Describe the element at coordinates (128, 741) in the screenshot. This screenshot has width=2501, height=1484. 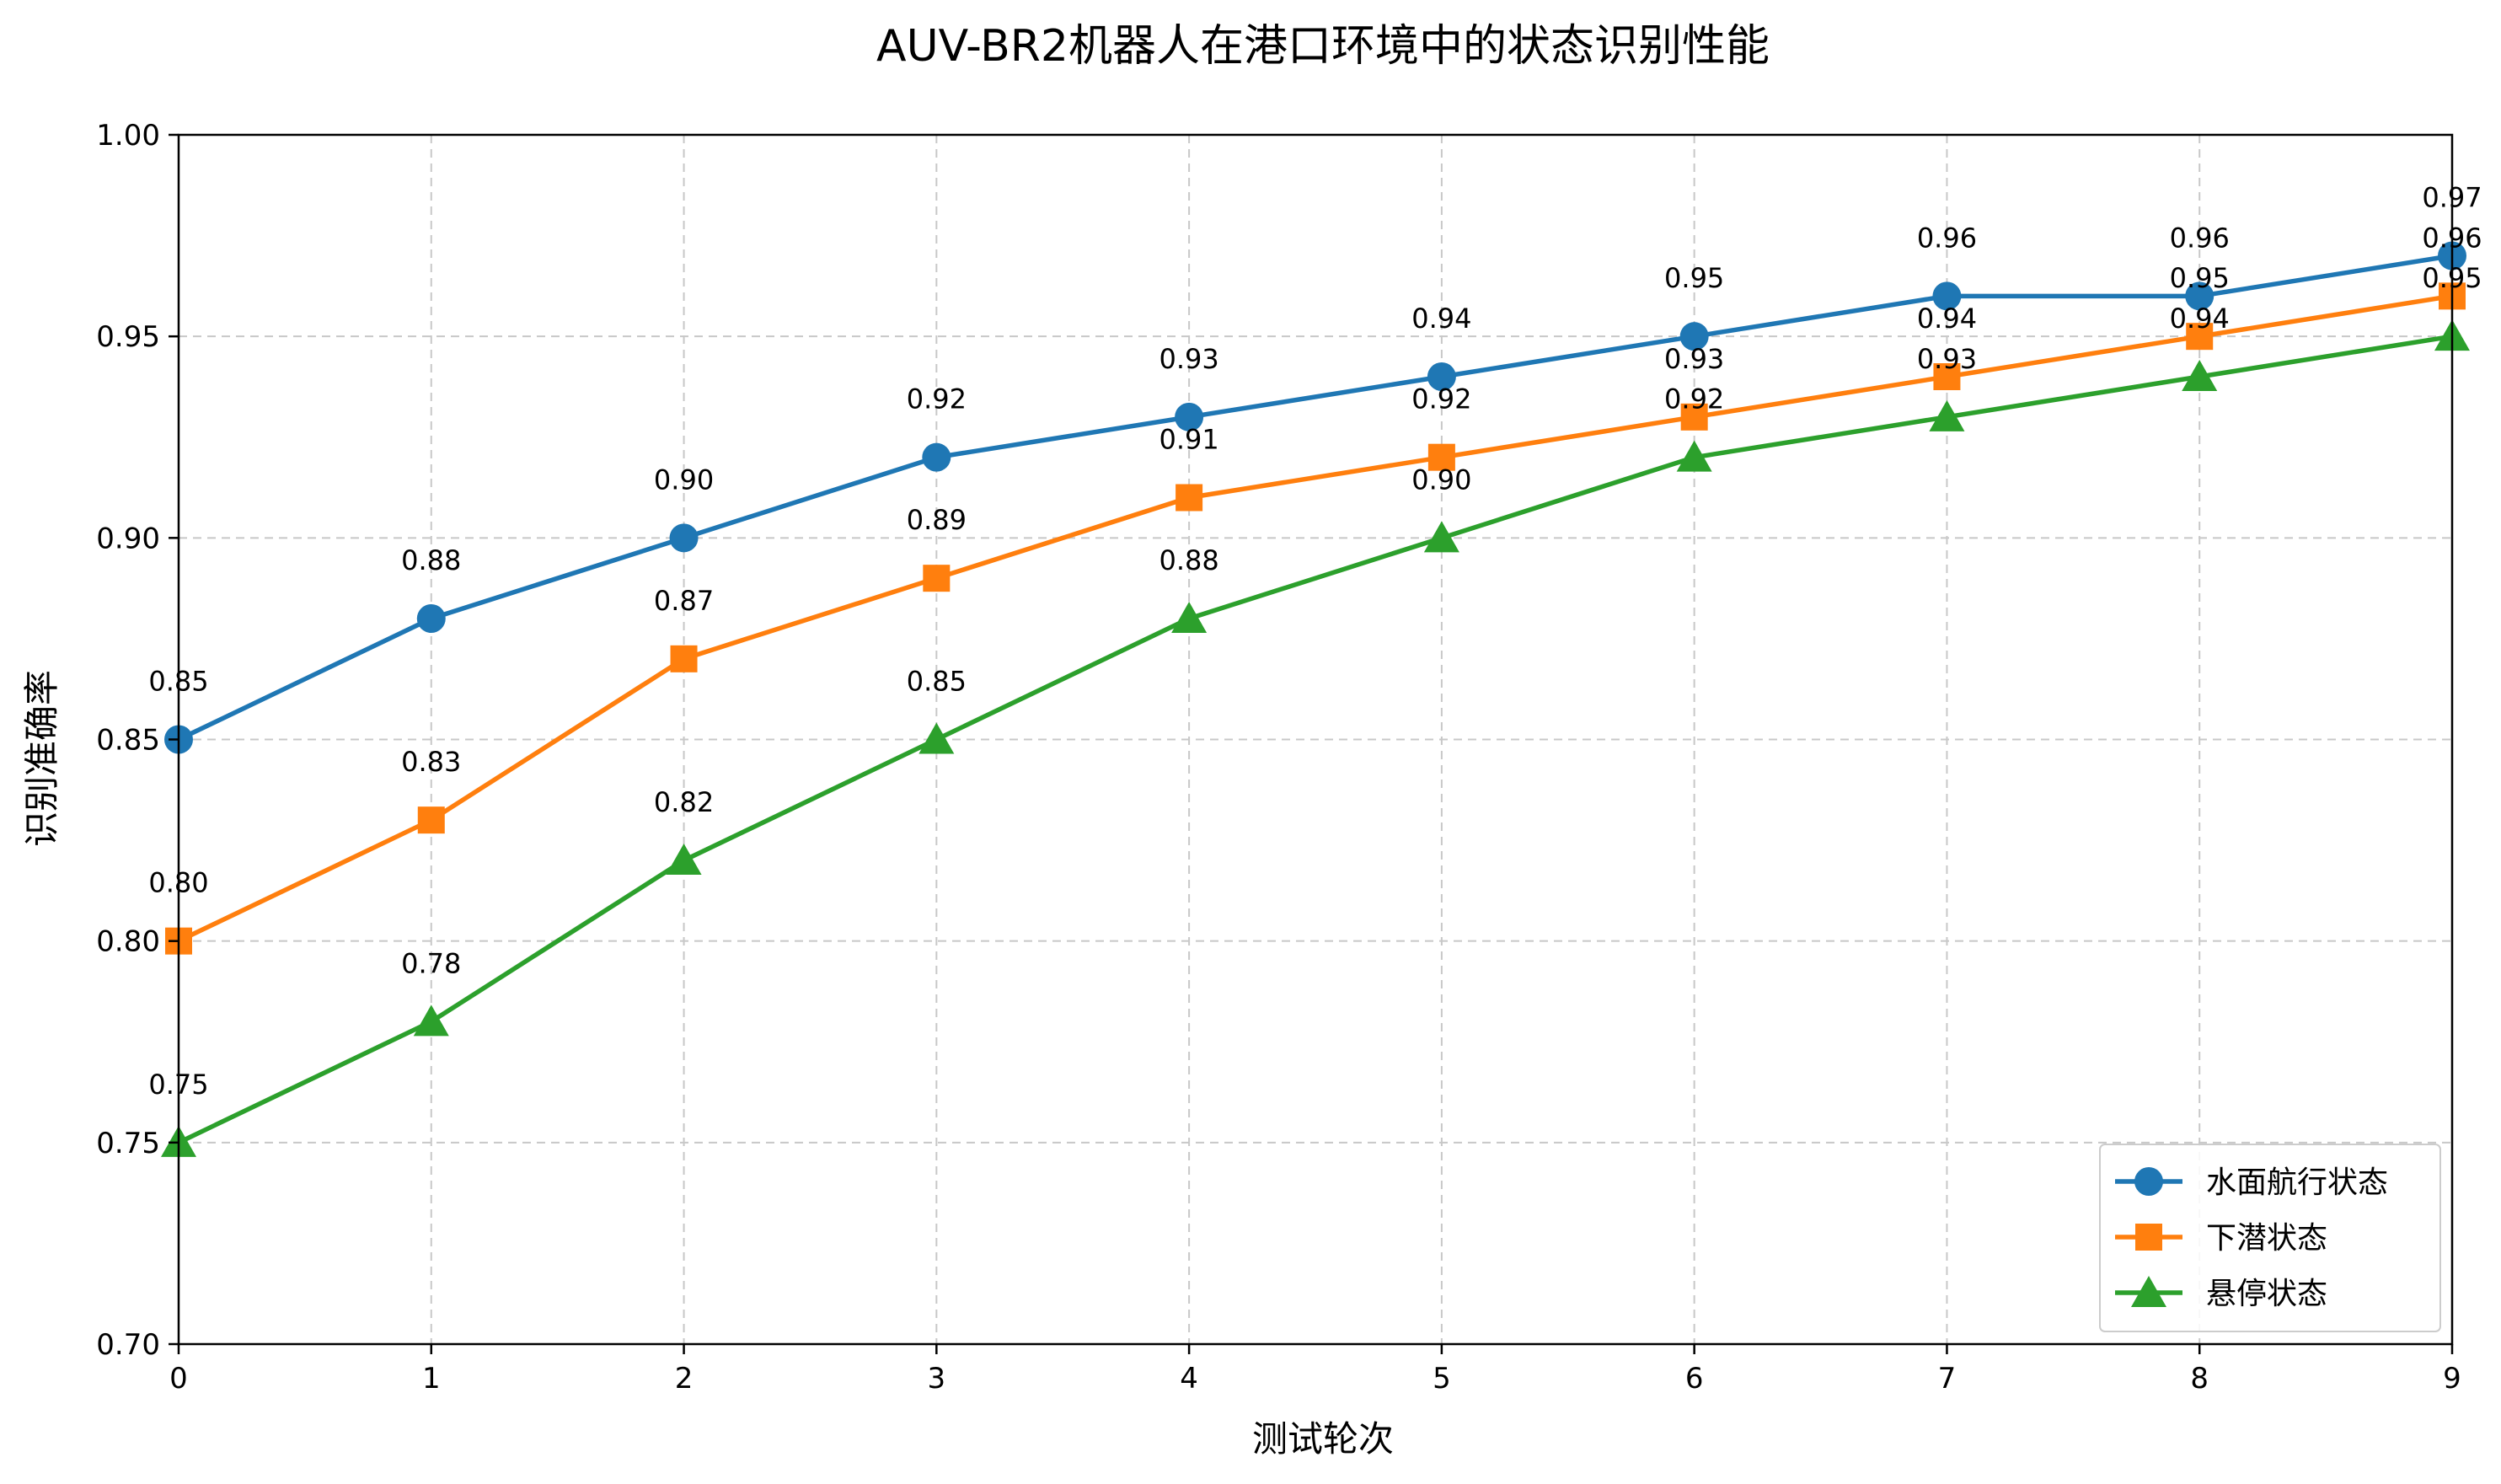
I see `y-tick-label: 0.85` at that location.